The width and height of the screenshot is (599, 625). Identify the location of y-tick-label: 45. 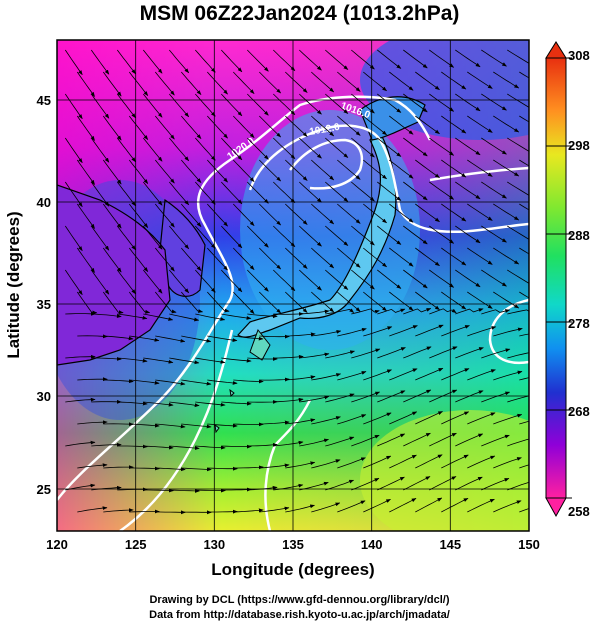
(44, 100).